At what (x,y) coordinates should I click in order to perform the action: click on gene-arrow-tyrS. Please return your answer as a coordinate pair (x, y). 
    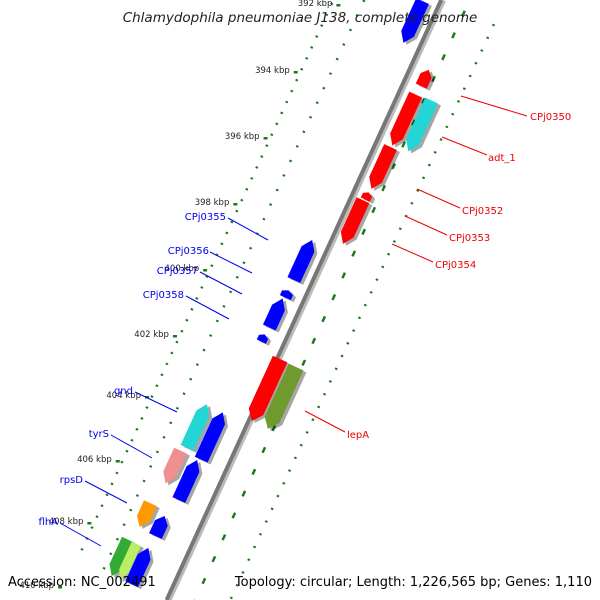
    Looking at the image, I should click on (176, 466).